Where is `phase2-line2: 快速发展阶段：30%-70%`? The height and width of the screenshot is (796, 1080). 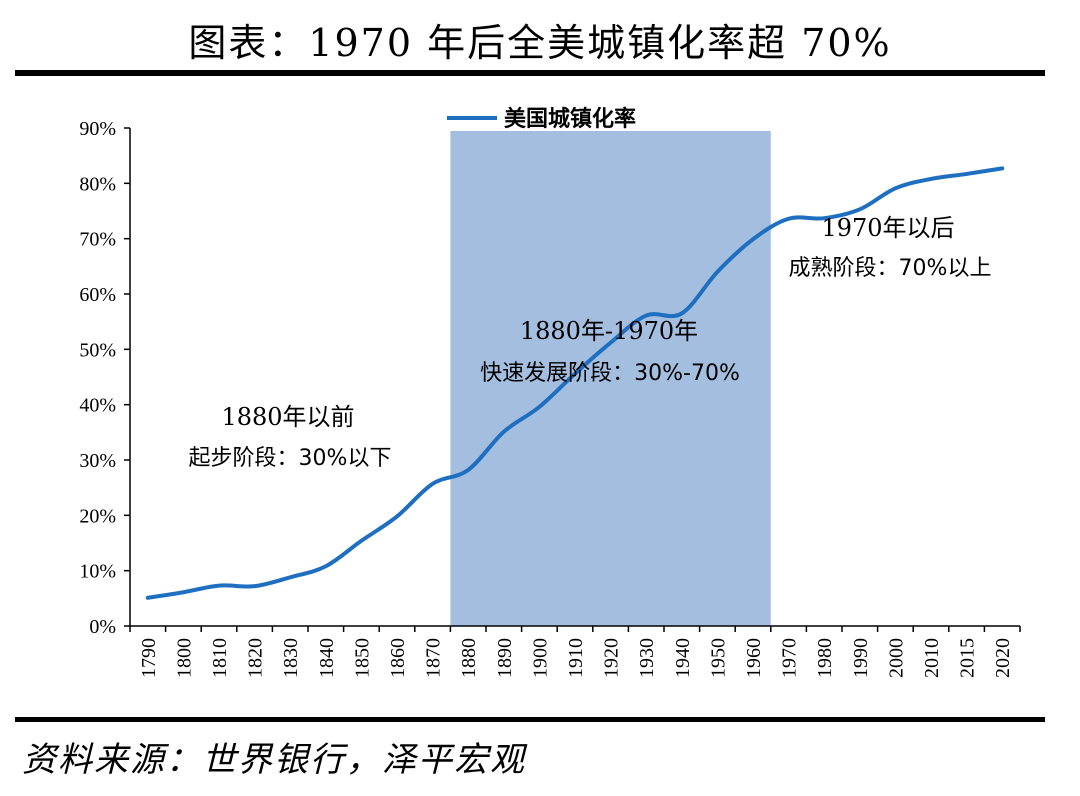 phase2-line2: 快速发展阶段：30%-70% is located at coordinates (610, 373).